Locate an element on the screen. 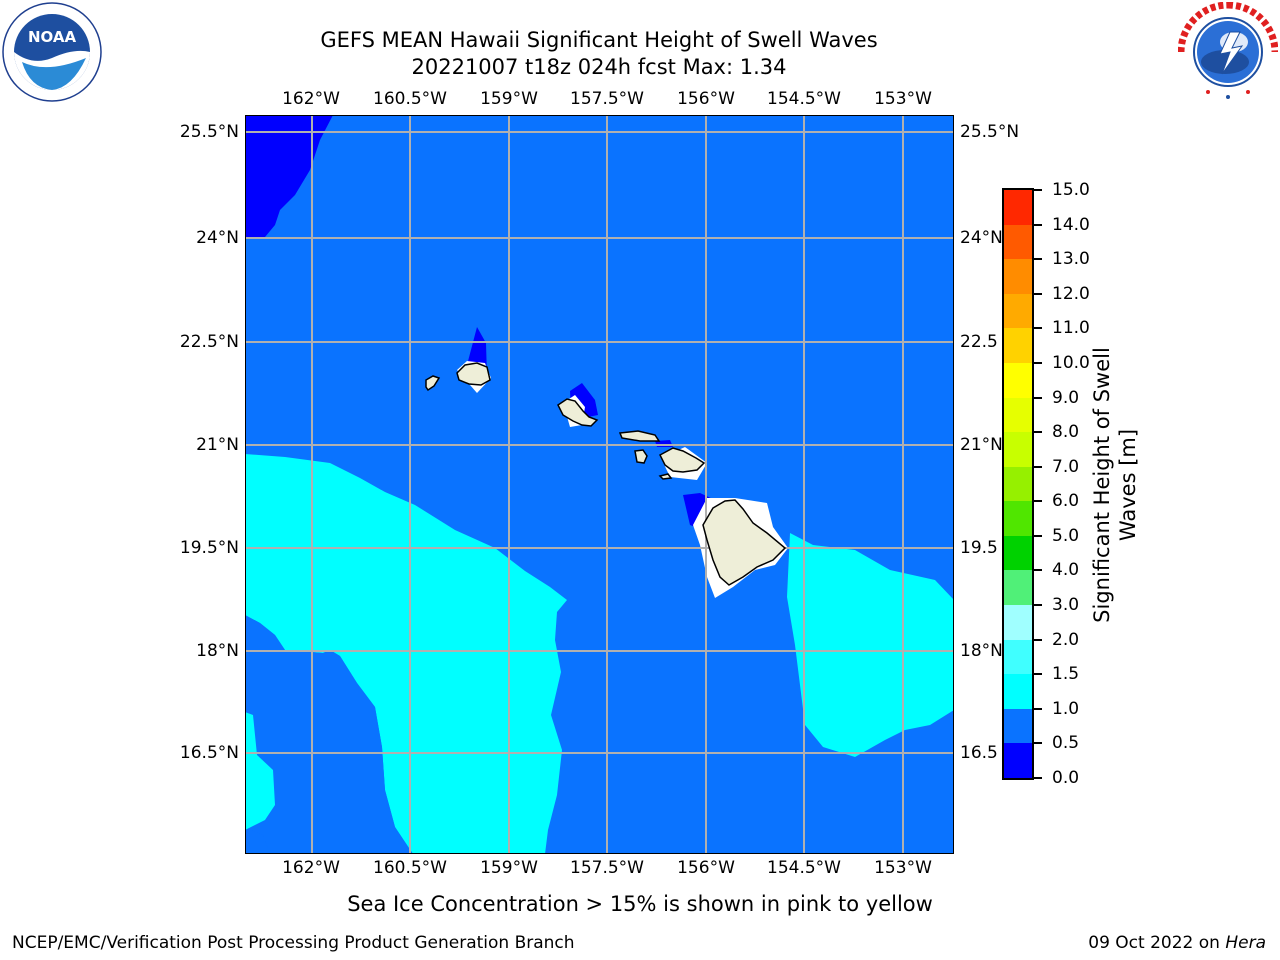  lat-tick-left: 24°N is located at coordinates (217, 238).